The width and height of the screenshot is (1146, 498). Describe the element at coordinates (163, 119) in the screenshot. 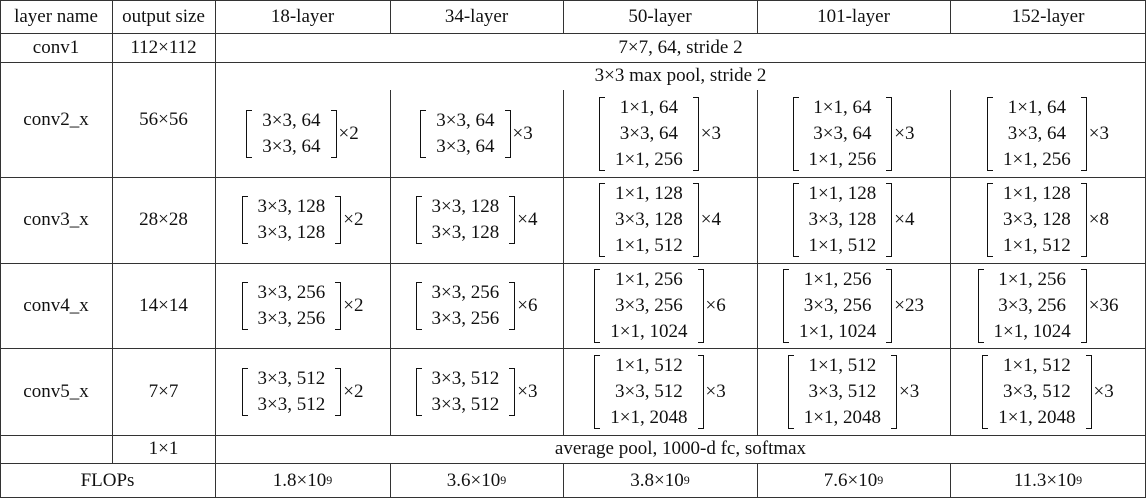

I see `output-size: 56×56` at that location.